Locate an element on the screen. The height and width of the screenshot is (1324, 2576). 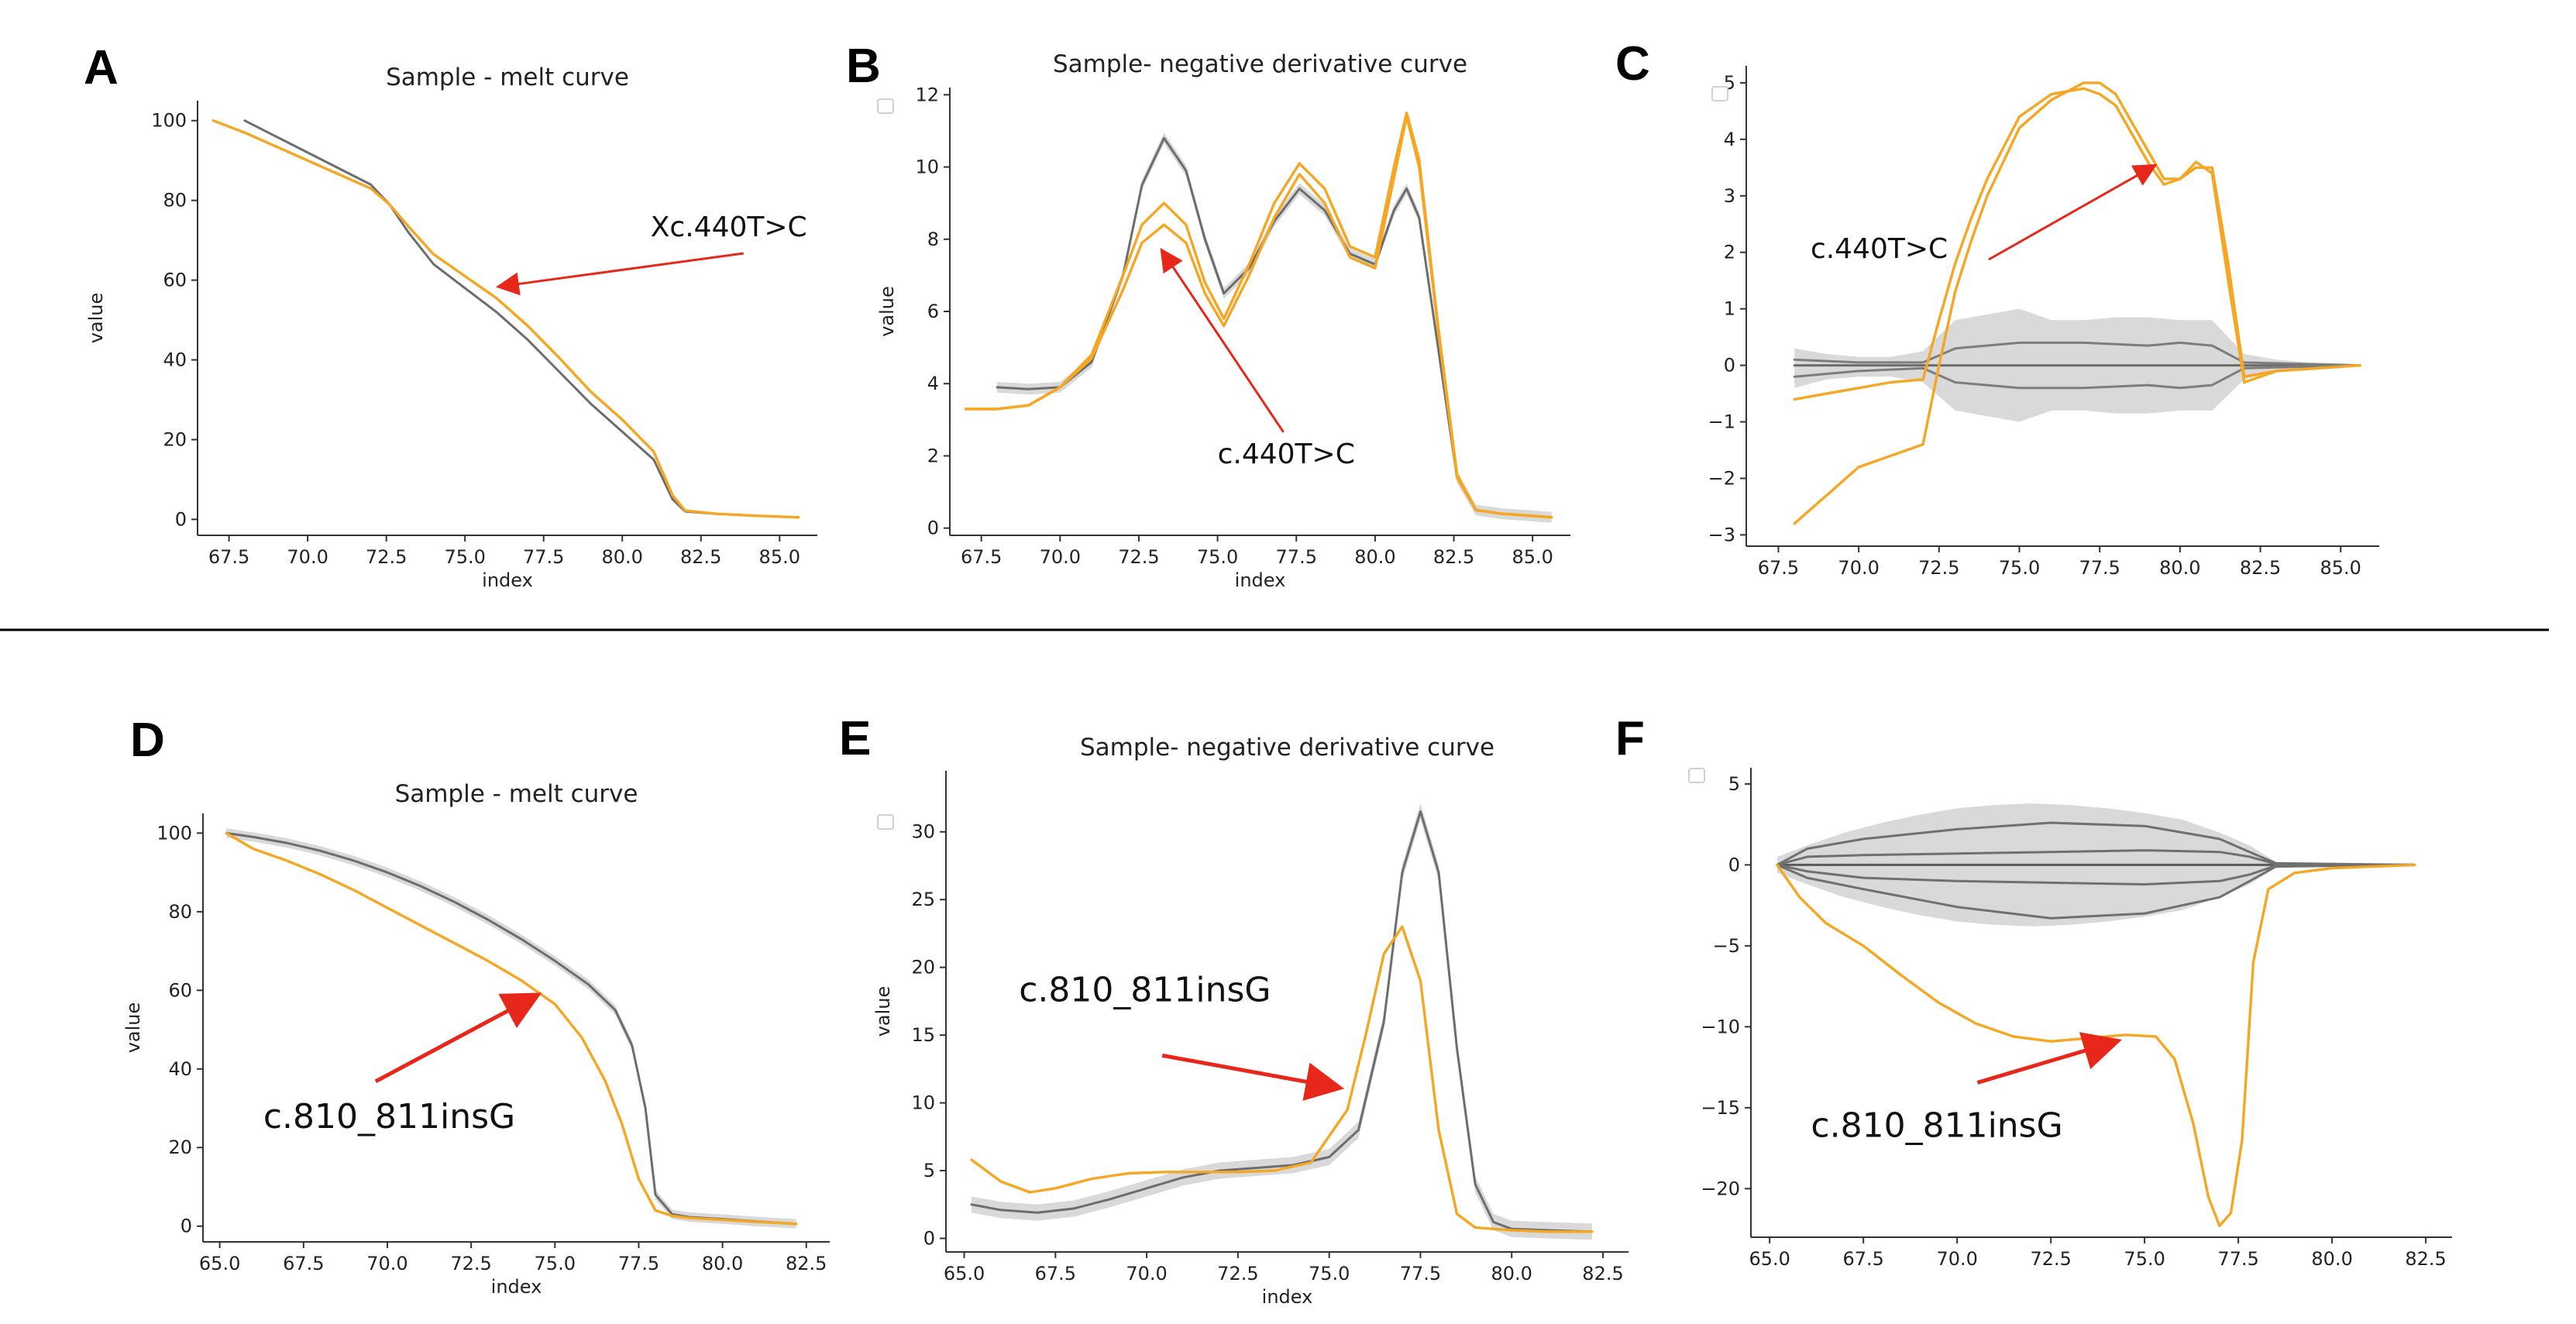
panel-letter-e: E is located at coordinates (855, 738).